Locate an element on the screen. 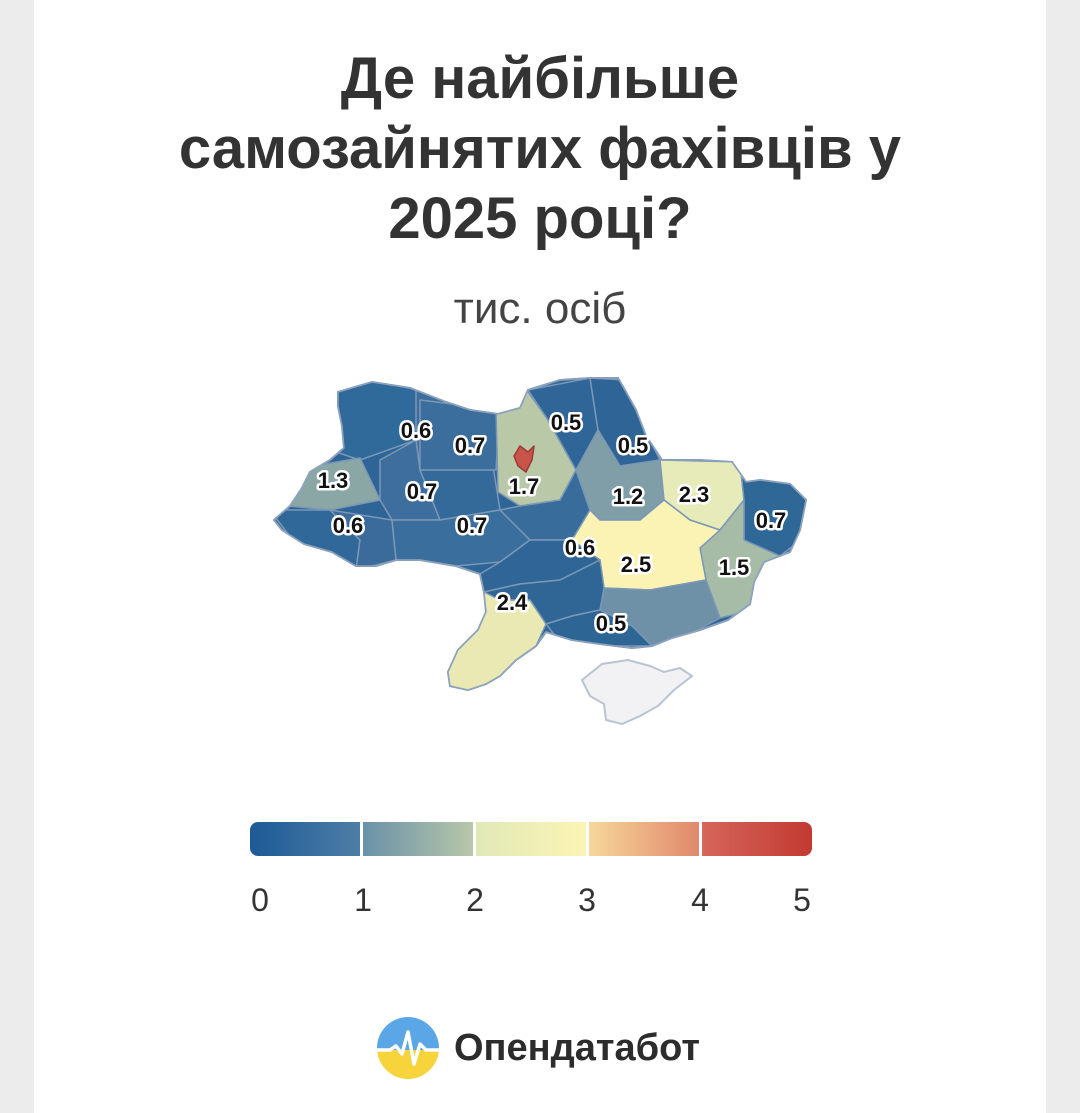  legend-tick-label: 3 is located at coordinates (587, 900).